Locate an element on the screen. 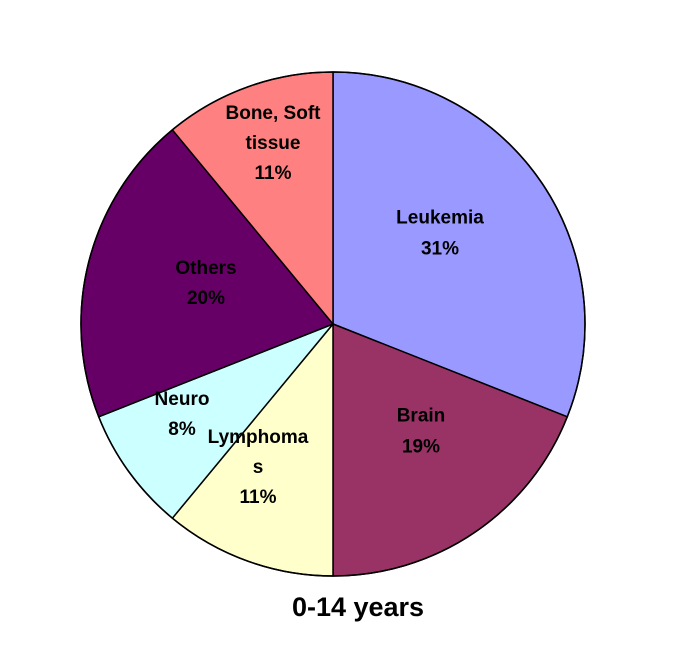 Image resolution: width=700 pixels, height=653 pixels. slice-value-label: 19% is located at coordinates (421, 447).